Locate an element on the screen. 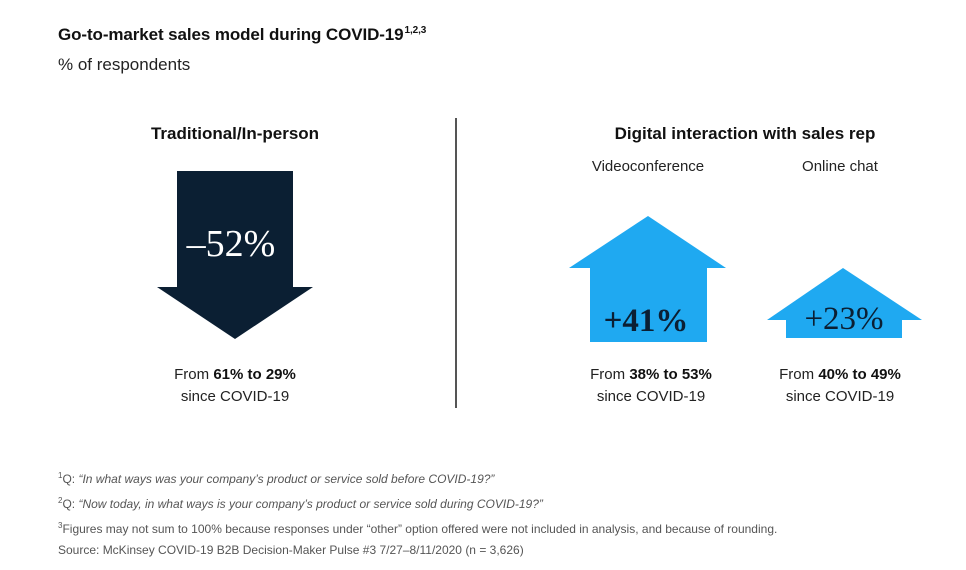  caption-videoconference-line1: From 38% to 53% is located at coordinates (651, 375).